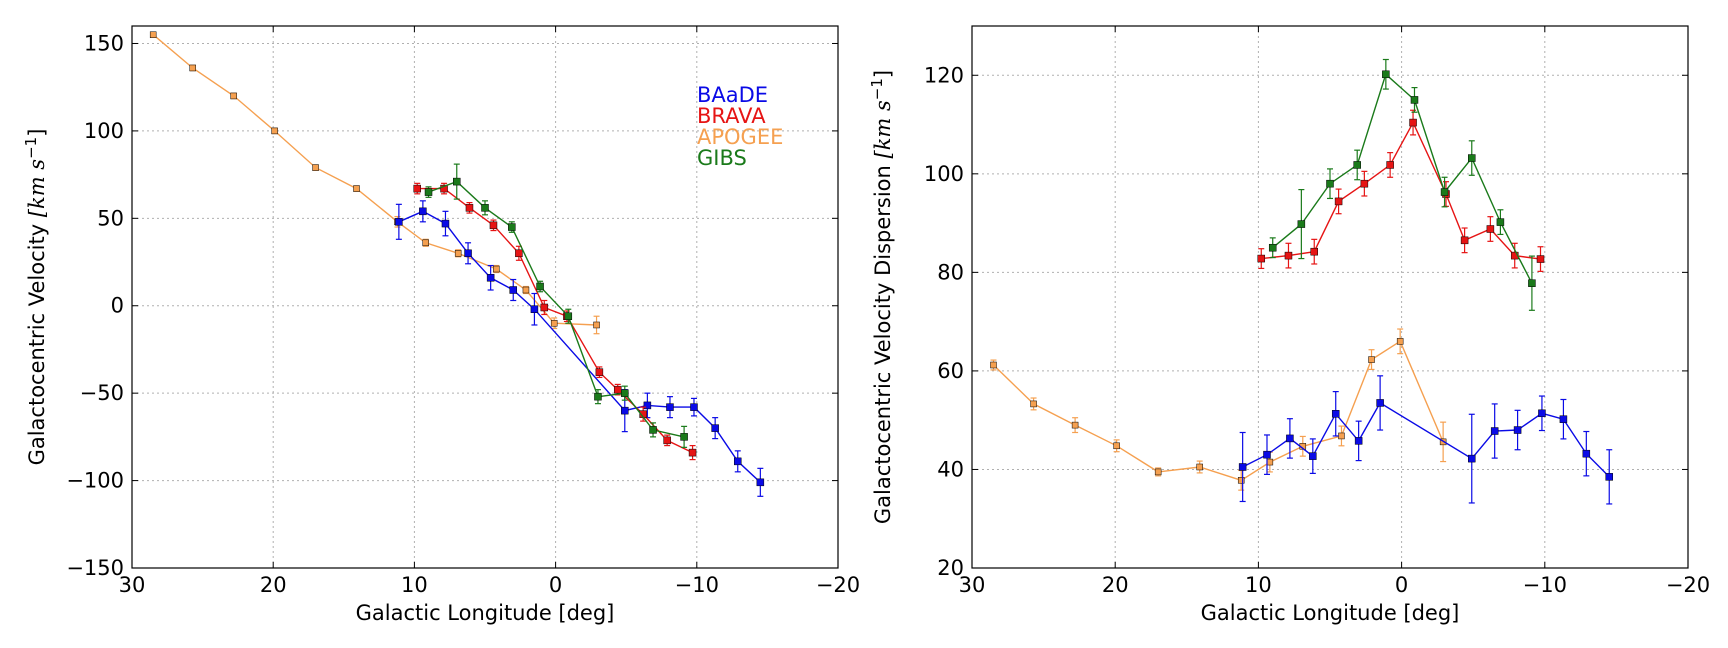  What do you see at coordinates (950, 469) in the screenshot?
I see `y-tick-label: 40` at bounding box center [950, 469].